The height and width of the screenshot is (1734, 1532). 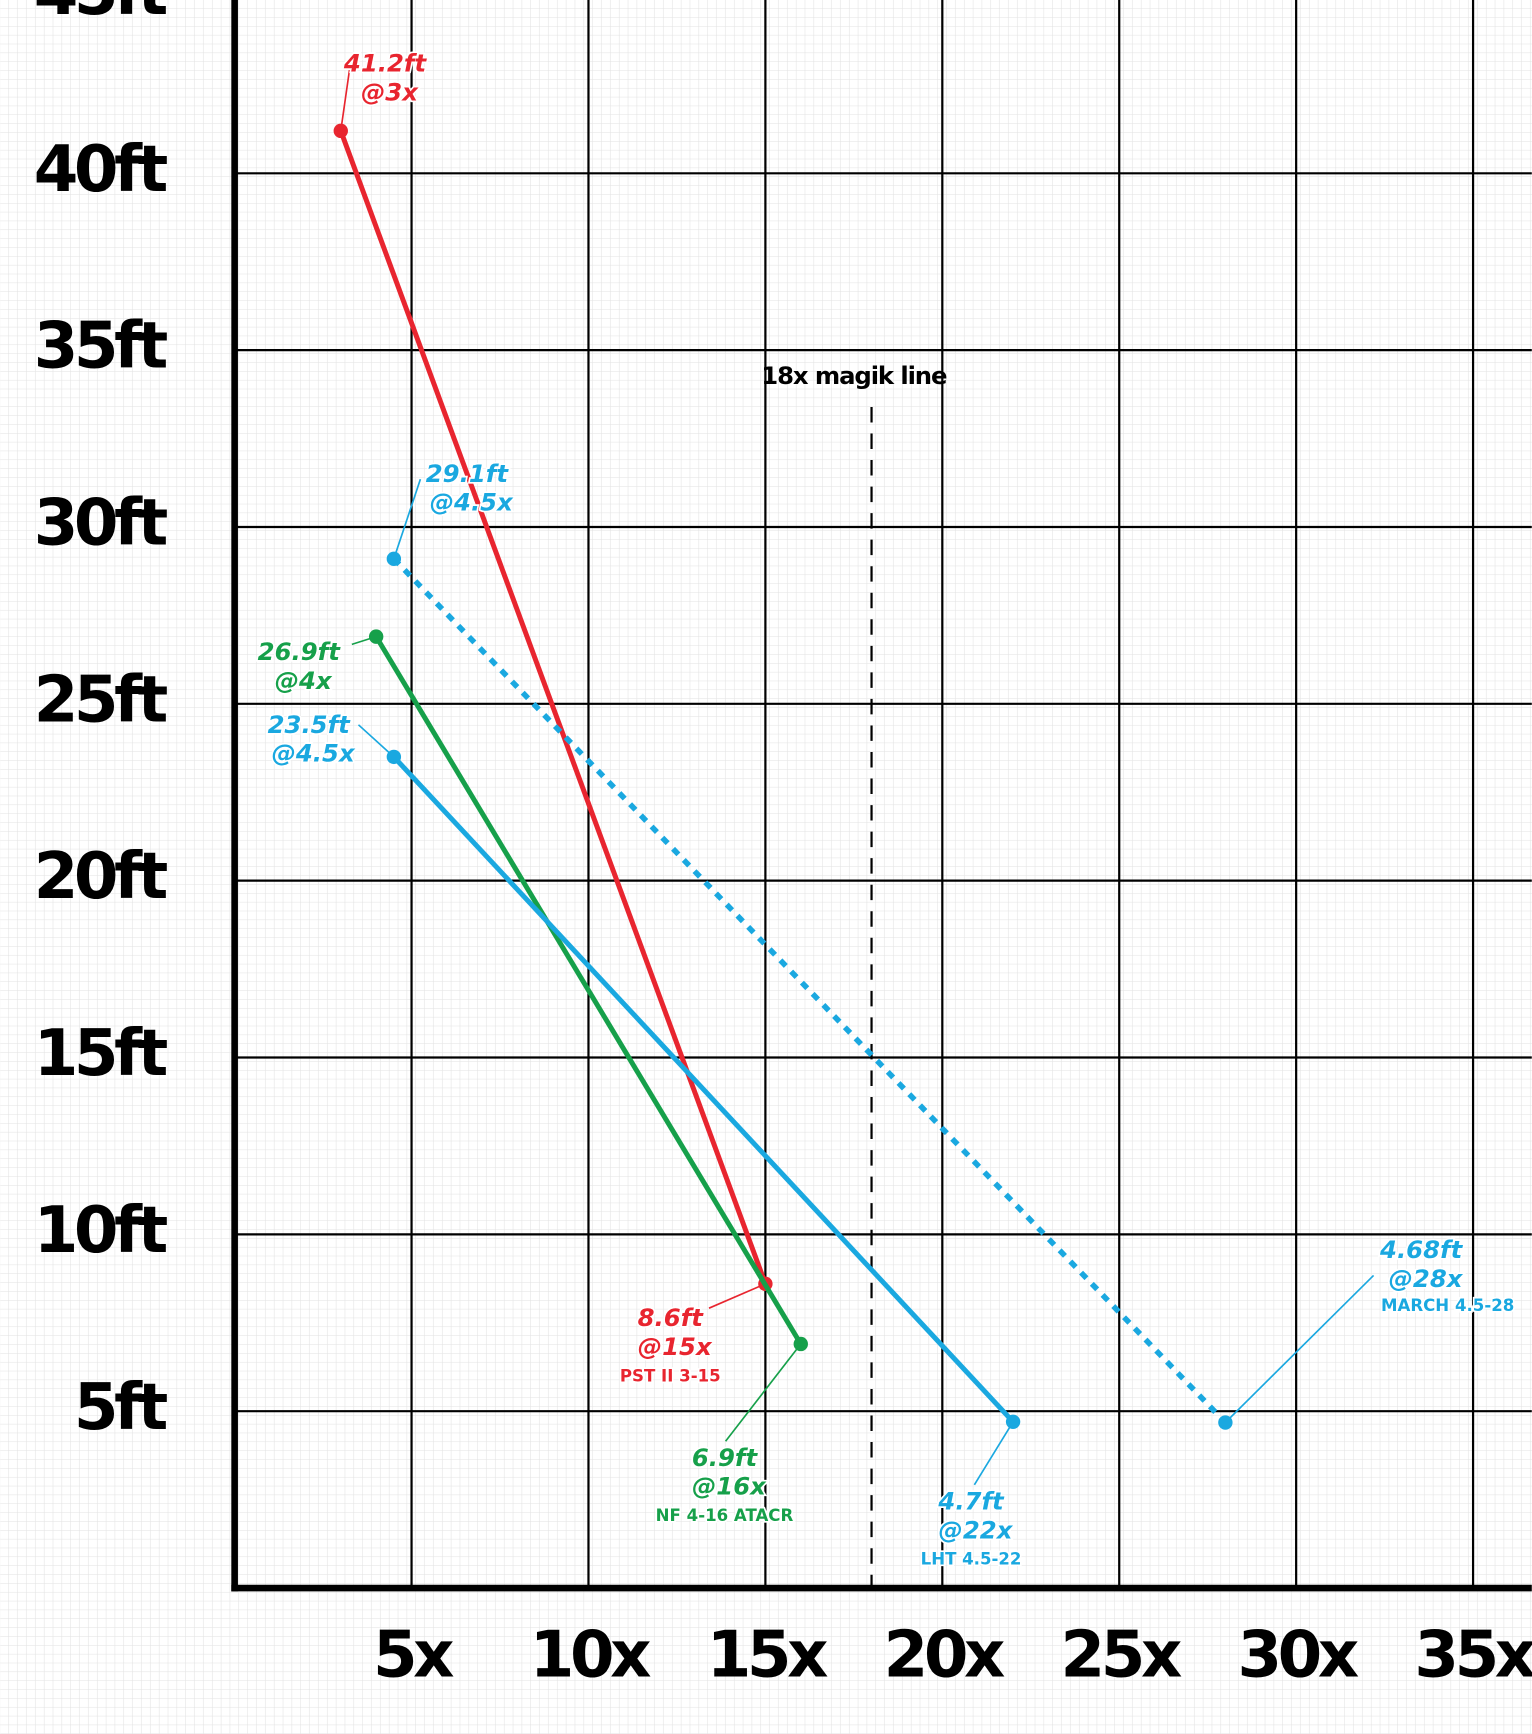 What do you see at coordinates (971, 1559) in the screenshot?
I see `series-name: LHT 4.5-22` at bounding box center [971, 1559].